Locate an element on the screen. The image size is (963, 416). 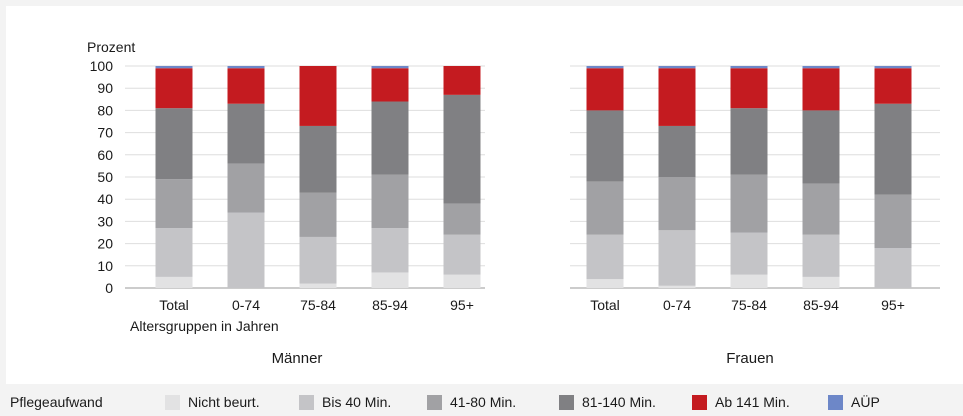
bar-frauen-75-84-bis-40-min is located at coordinates (749, 253).